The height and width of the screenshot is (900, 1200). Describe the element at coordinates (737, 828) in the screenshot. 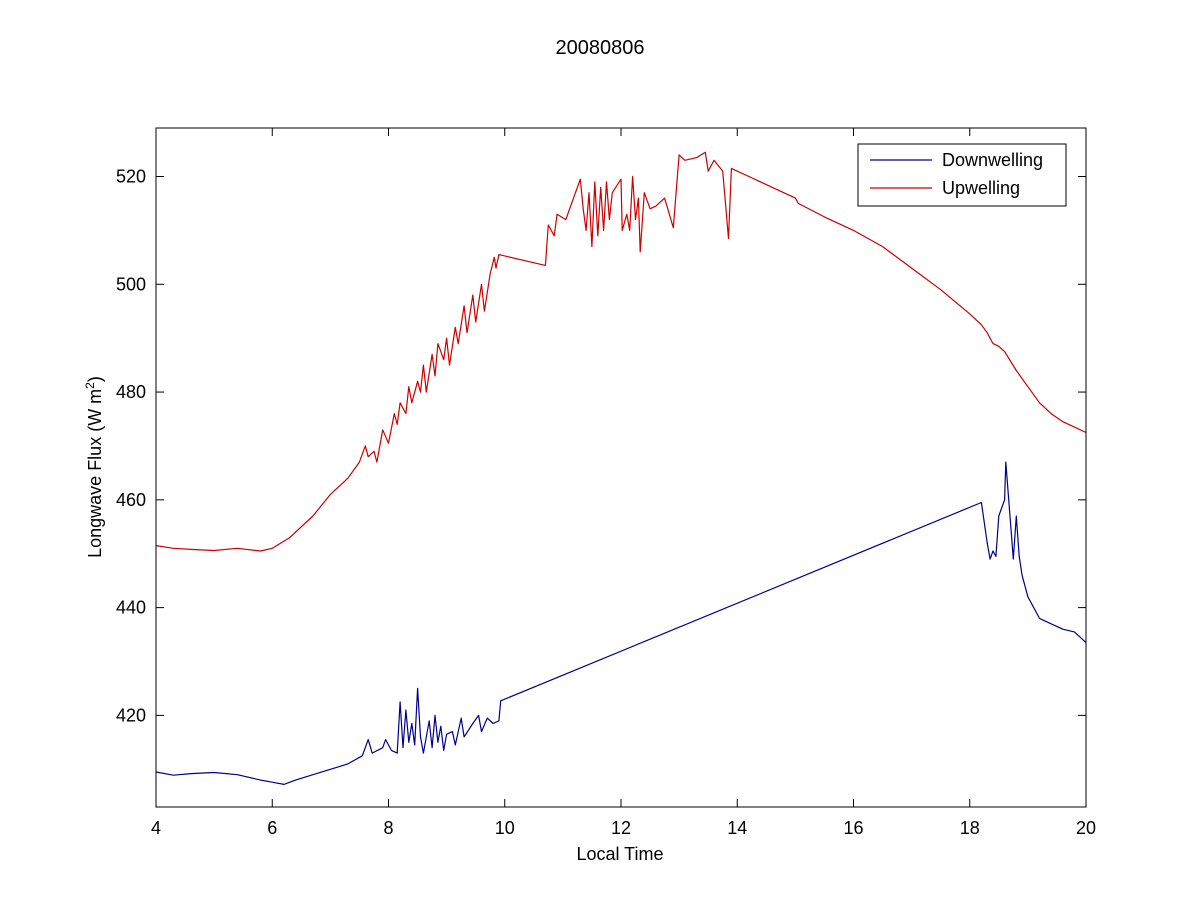

I see `x-tick-label: 14` at that location.